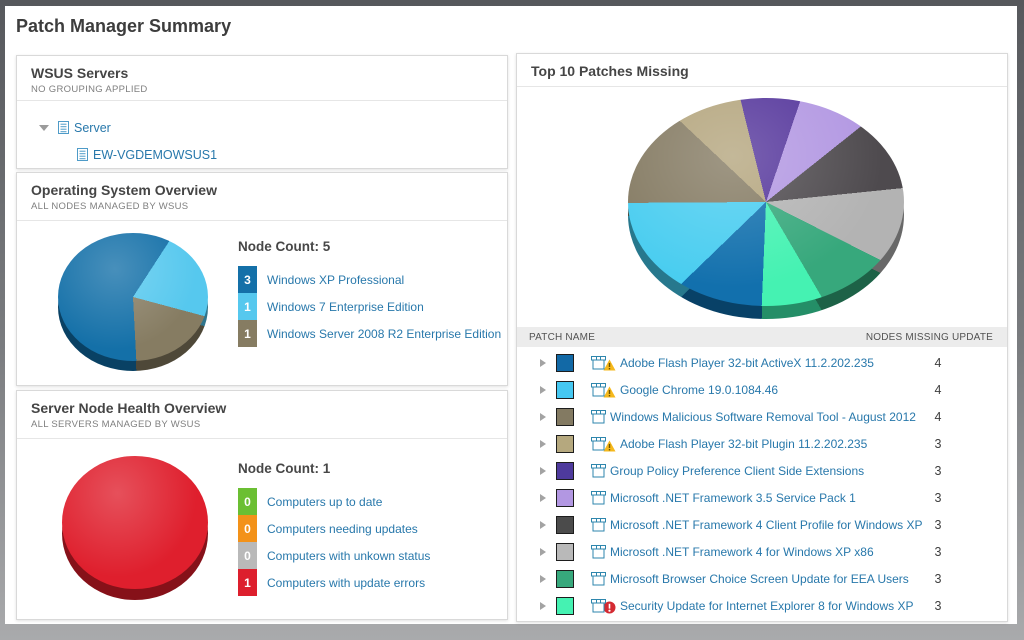 Image resolution: width=1024 pixels, height=640 pixels. Describe the element at coordinates (135, 522) in the screenshot. I see `health-pie-top` at that location.